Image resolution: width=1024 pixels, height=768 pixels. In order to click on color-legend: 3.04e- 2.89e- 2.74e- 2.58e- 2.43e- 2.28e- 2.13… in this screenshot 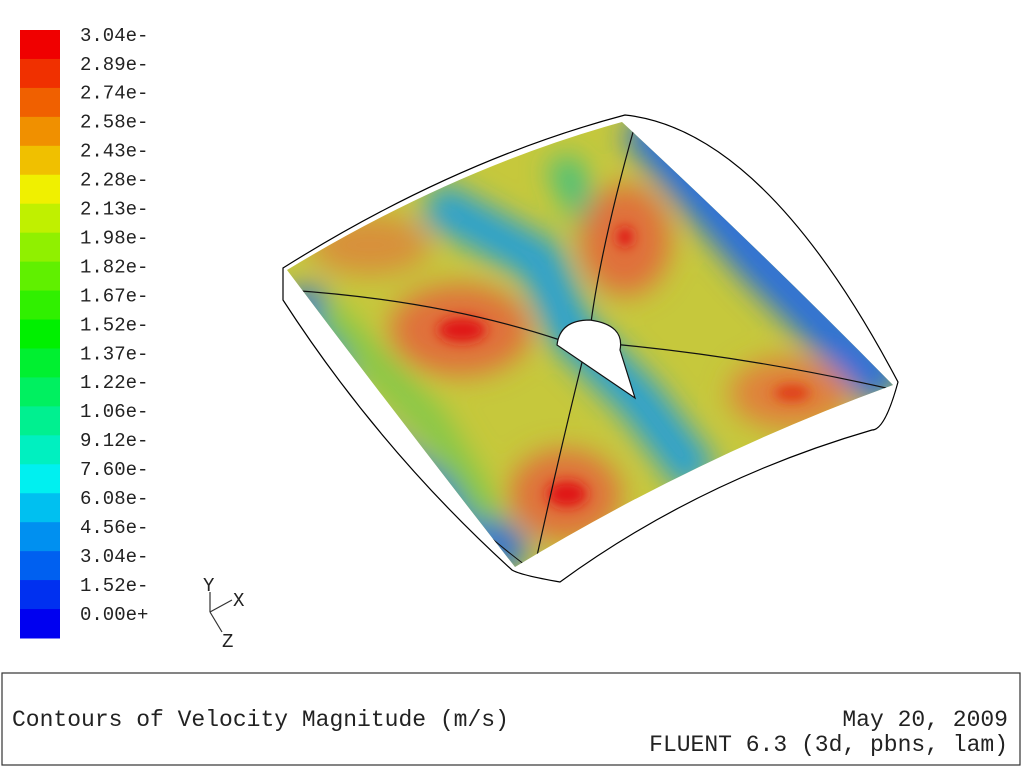, I will do `click(84, 332)`.